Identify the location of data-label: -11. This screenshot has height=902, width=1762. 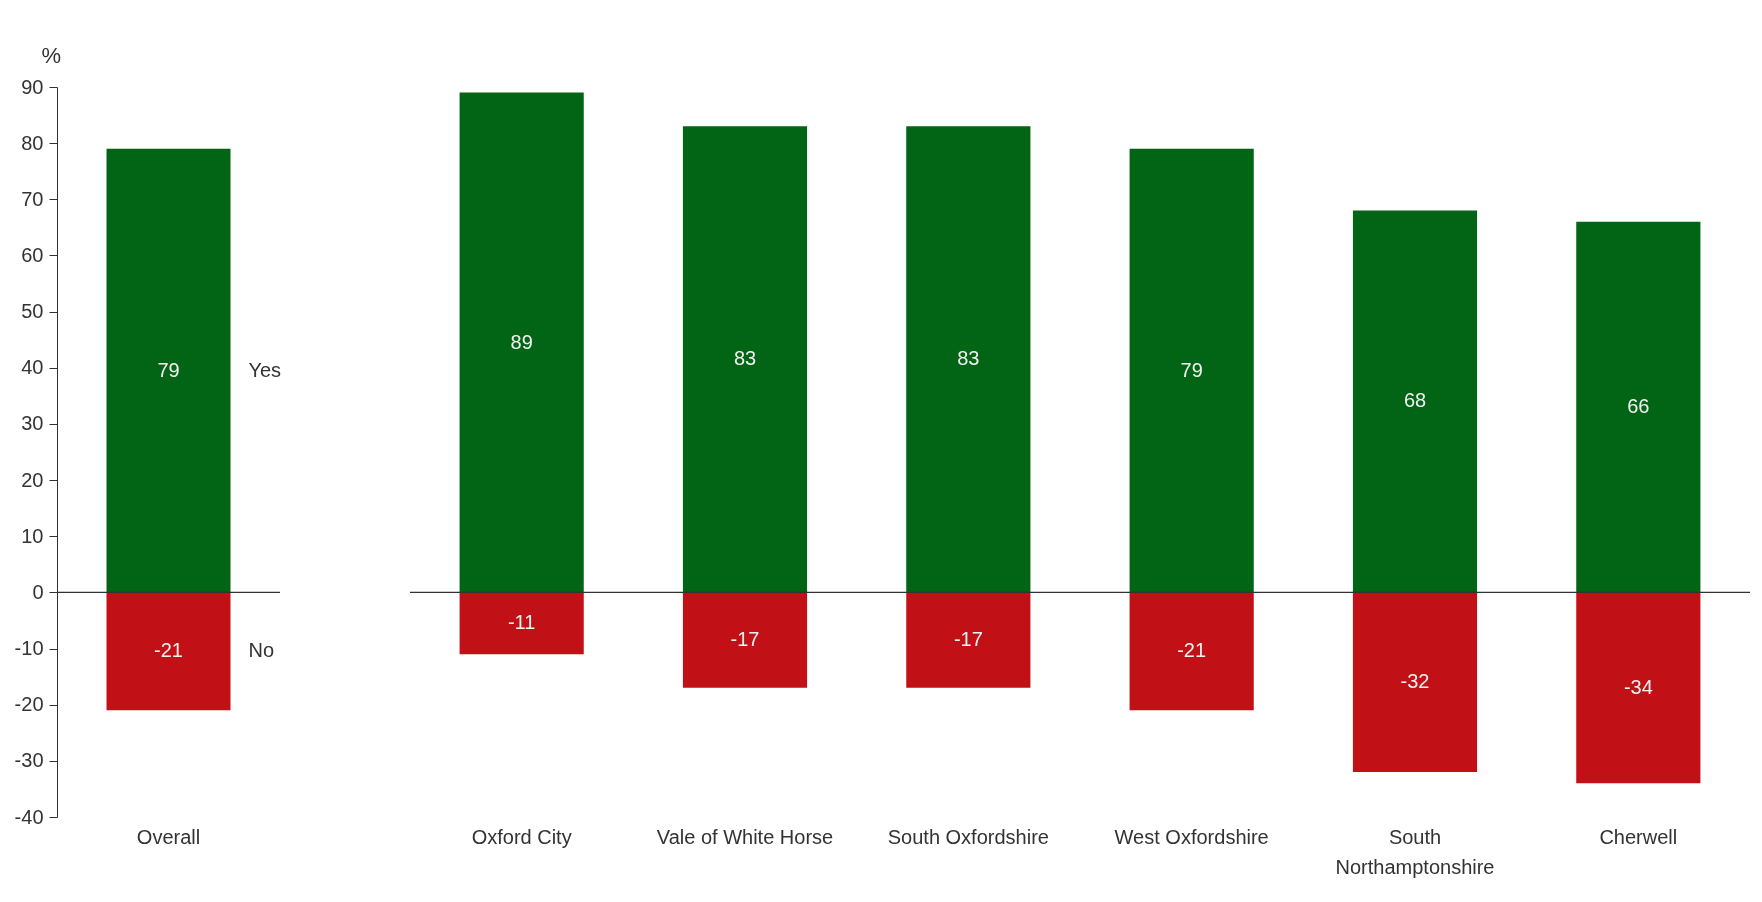
(521, 622).